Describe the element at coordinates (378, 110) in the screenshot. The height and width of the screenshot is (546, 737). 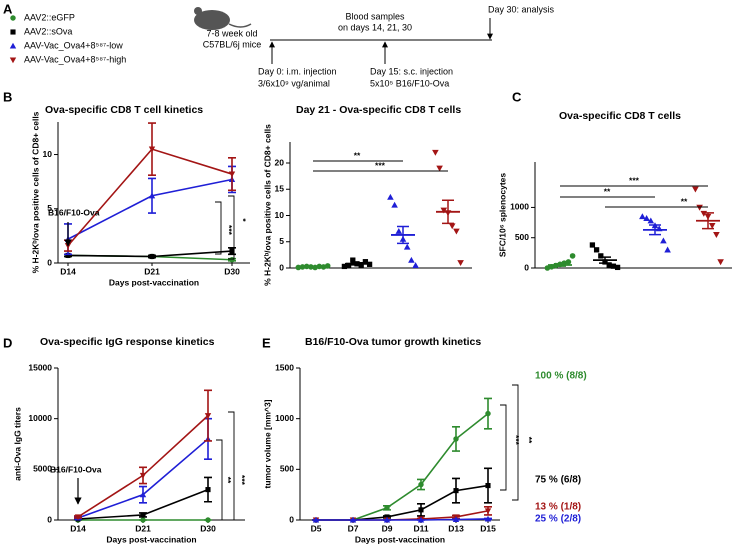
I see `chart-title: Day 21 - Ova-specific CD8 T cells` at that location.